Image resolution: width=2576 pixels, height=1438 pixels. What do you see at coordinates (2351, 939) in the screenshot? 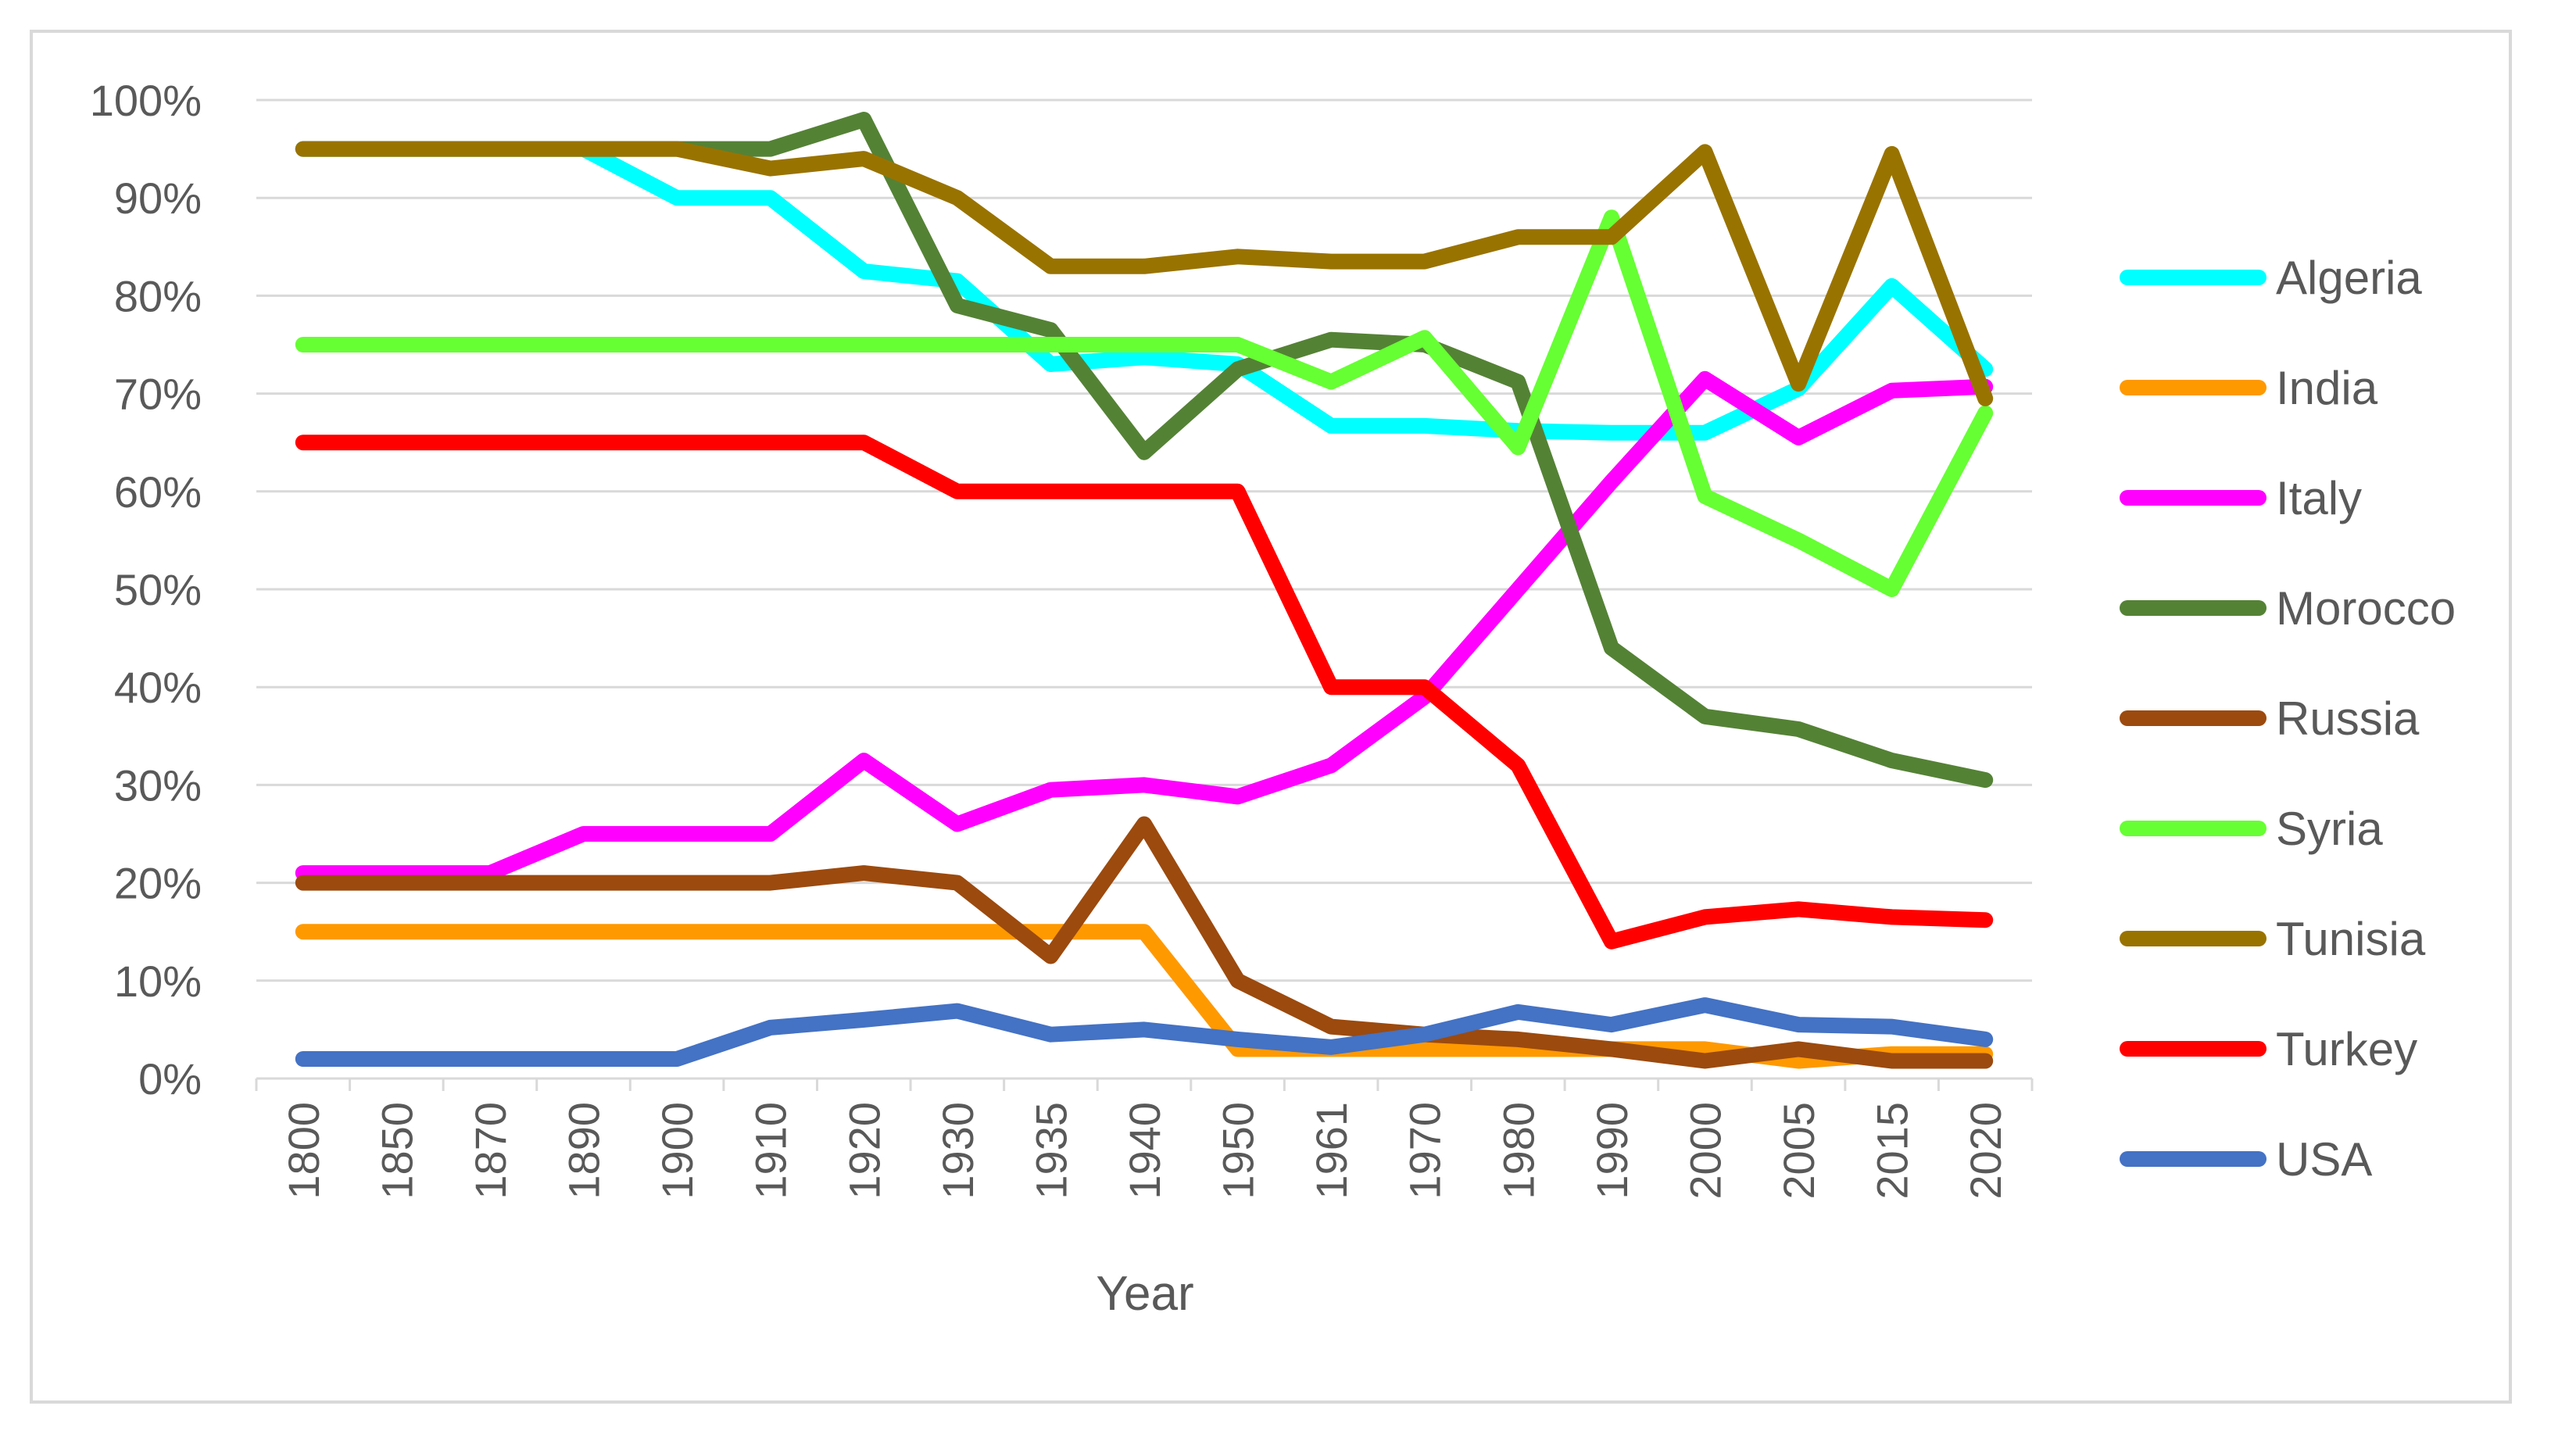
I see `legend-label-tunisia: Tunisia` at bounding box center [2351, 939].